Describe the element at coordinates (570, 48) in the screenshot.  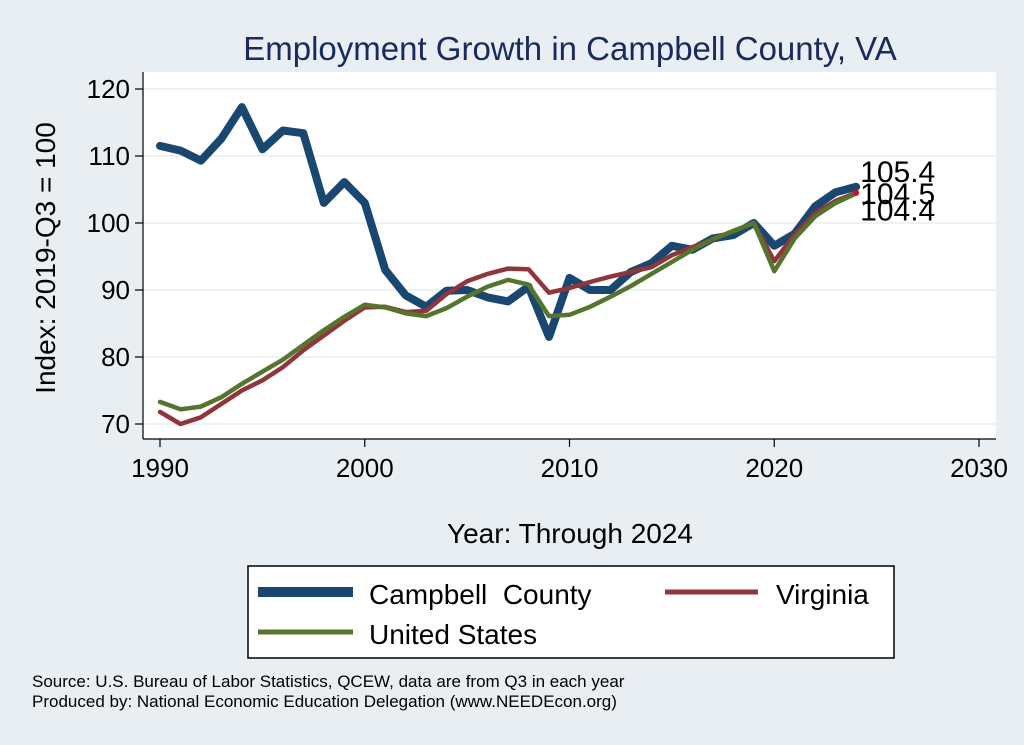
I see `chart-title: Employment Growth in Campbell County, VA` at that location.